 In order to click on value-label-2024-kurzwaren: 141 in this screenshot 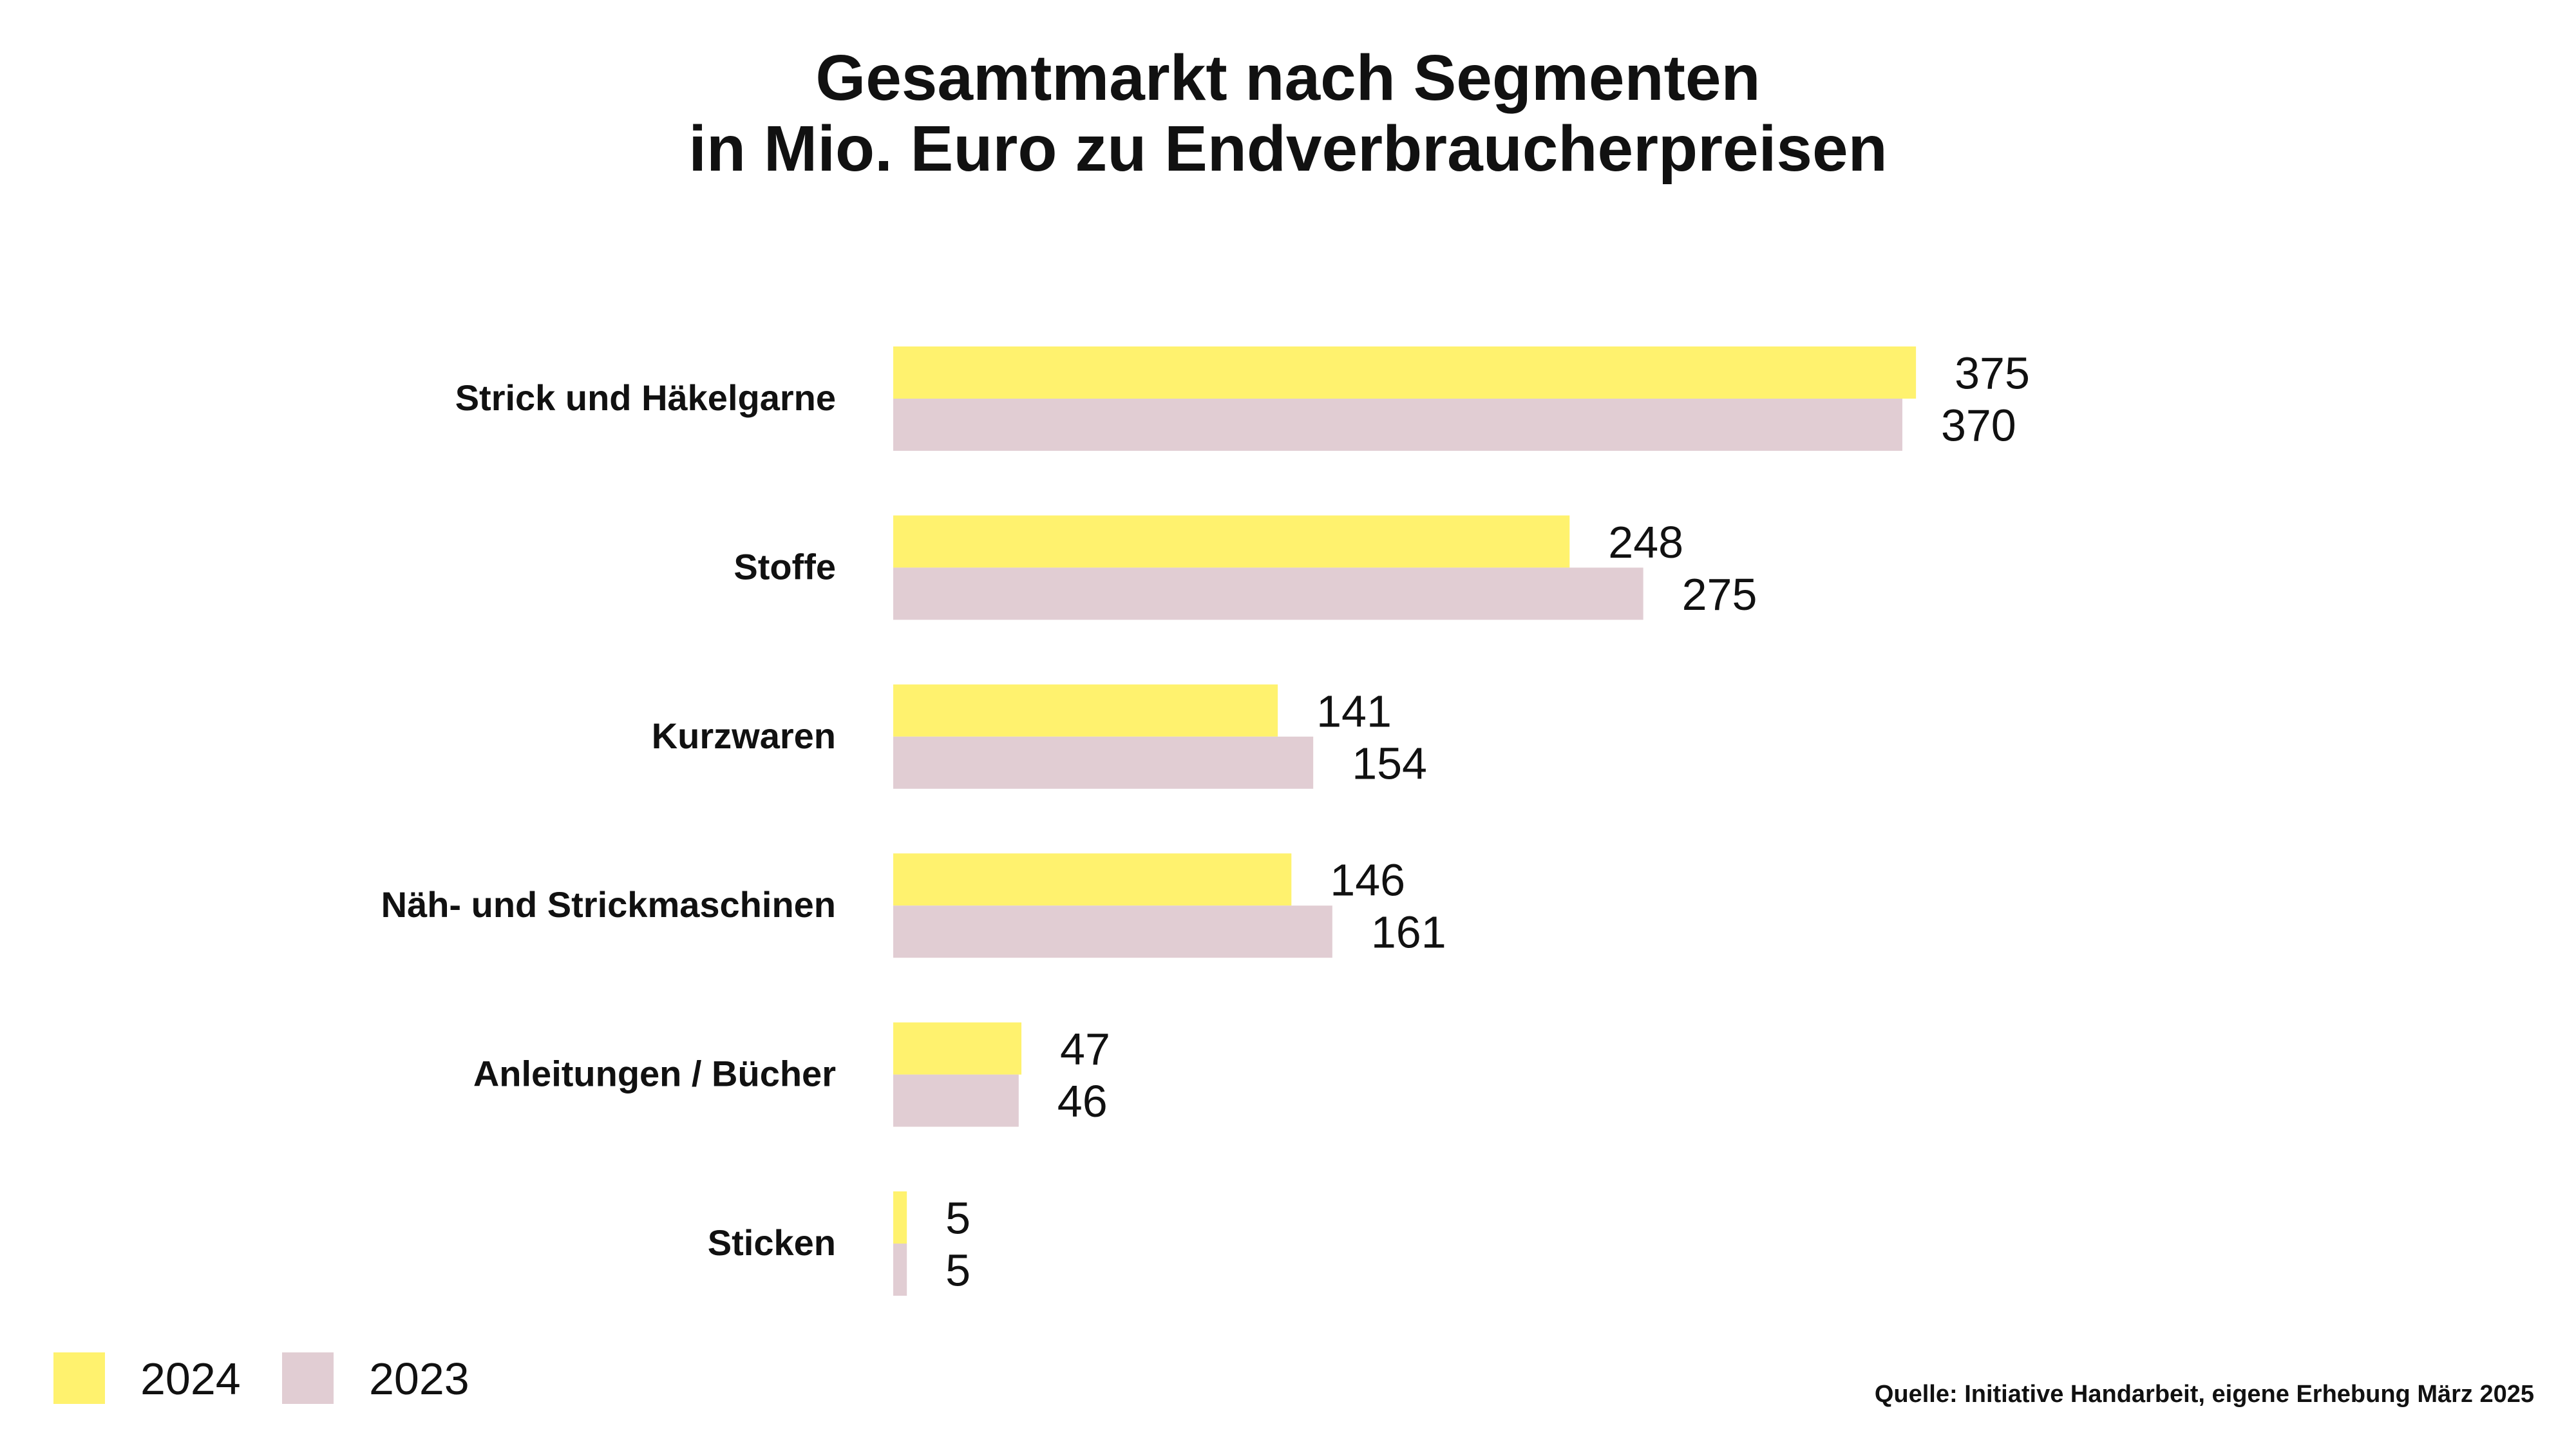, I will do `click(1354, 711)`.